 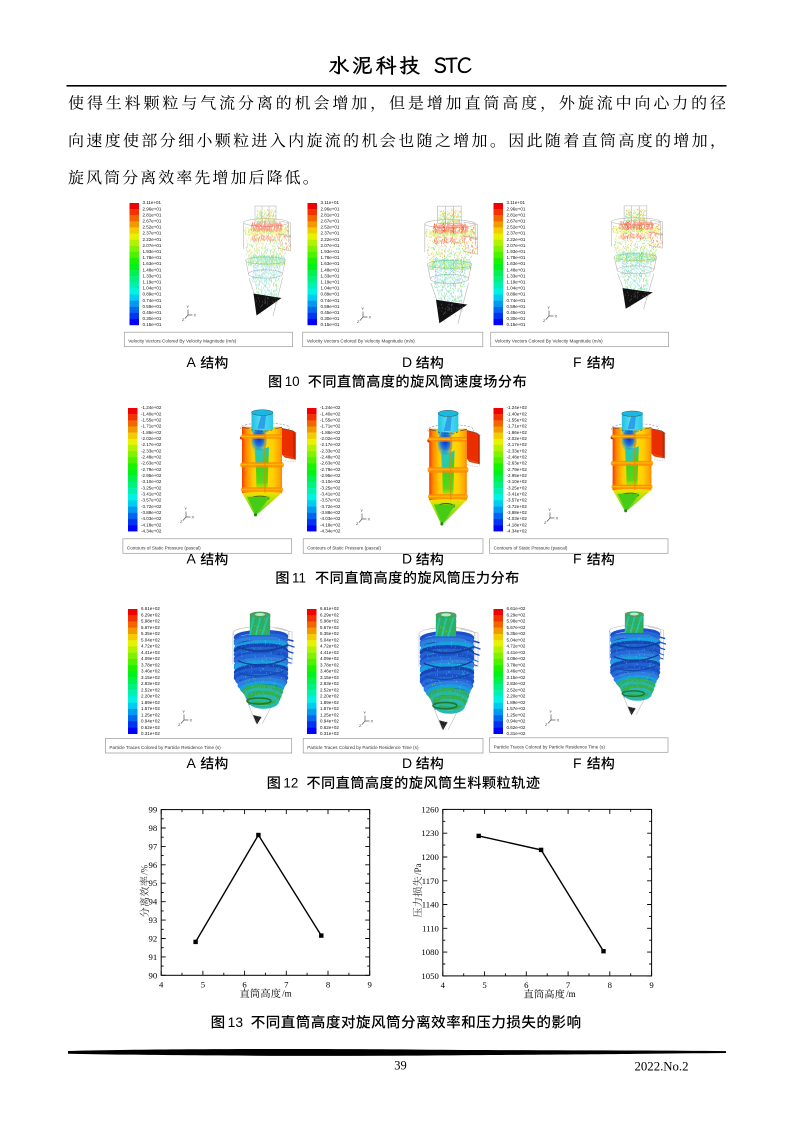 I want to click on svg-text: 1230, so click(x=430, y=833).